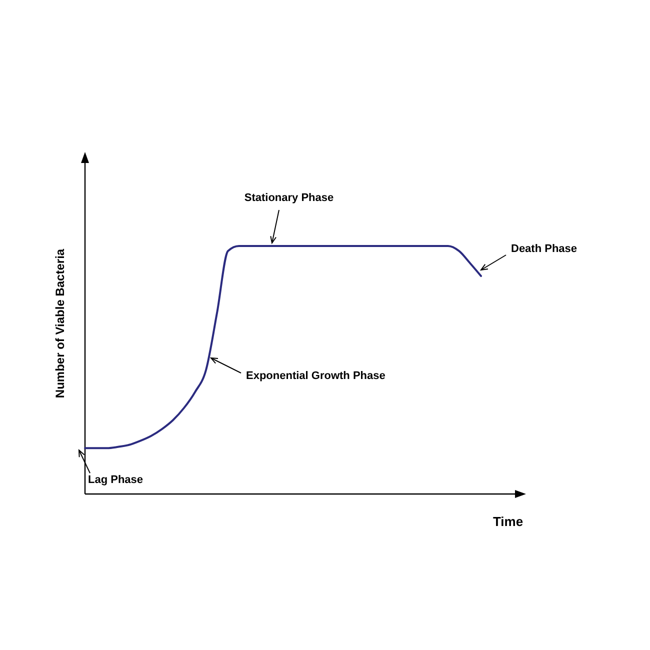 Image resolution: width=650 pixels, height=650 pixels. Describe the element at coordinates (289, 198) in the screenshot. I see `text: Stationary Phase` at that location.